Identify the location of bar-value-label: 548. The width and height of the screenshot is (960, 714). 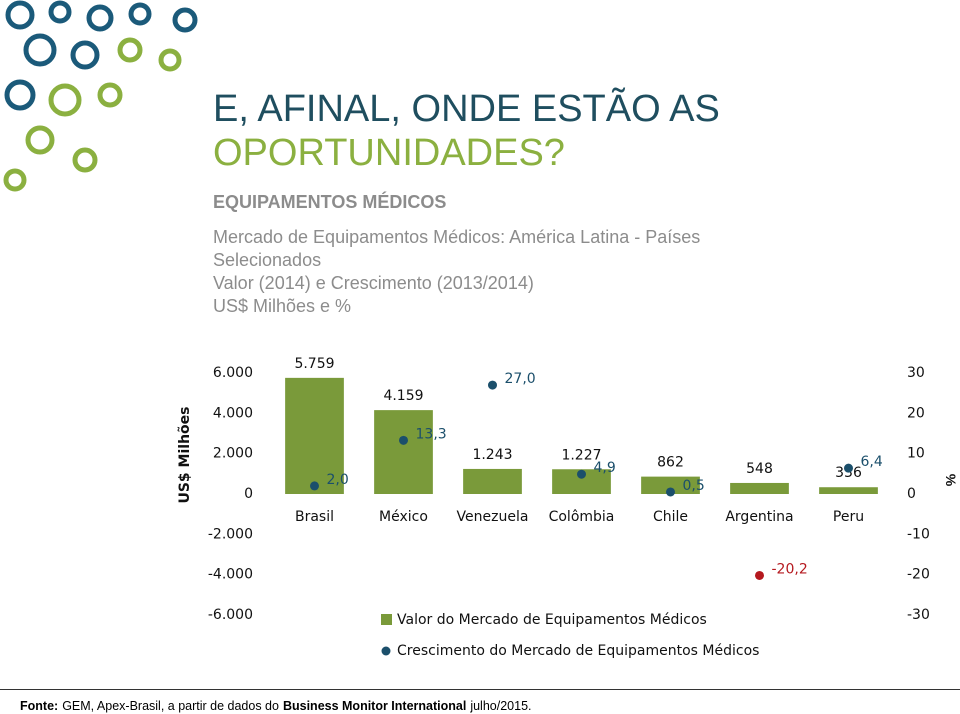
(759, 469).